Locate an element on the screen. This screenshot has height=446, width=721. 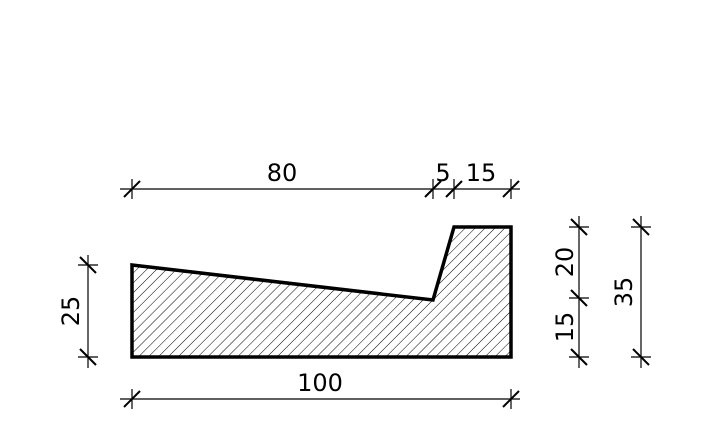
dim-label-5: 5 is located at coordinates (442, 173).